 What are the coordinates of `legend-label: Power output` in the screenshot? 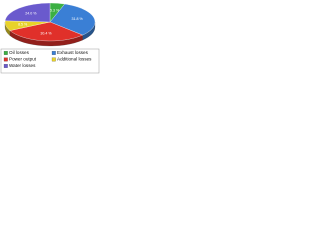 It's located at (23, 59).